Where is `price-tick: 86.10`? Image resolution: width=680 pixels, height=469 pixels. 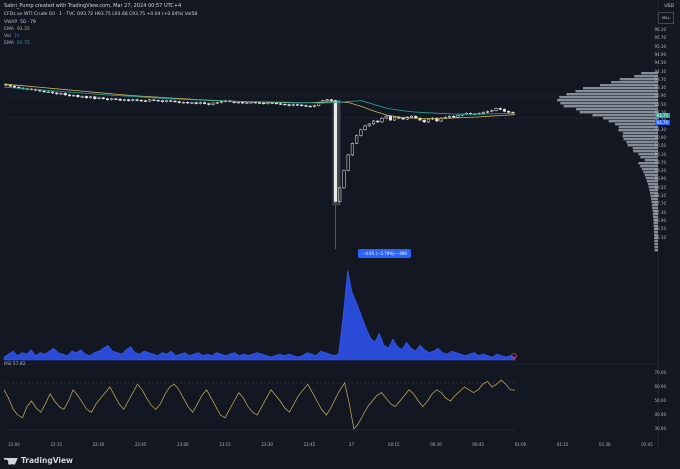 price-tick: 86.10 is located at coordinates (660, 237).